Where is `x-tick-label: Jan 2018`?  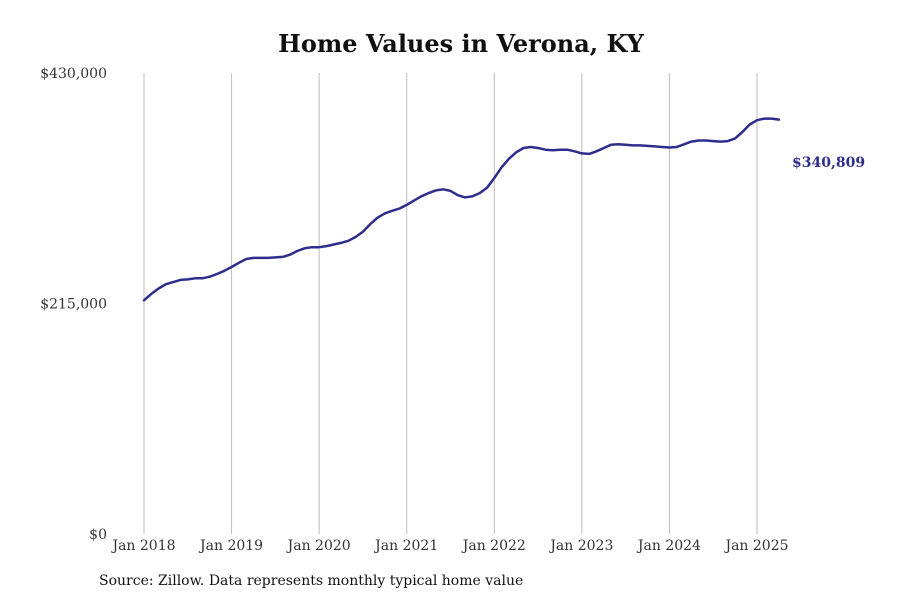
x-tick-label: Jan 2018 is located at coordinates (142, 546).